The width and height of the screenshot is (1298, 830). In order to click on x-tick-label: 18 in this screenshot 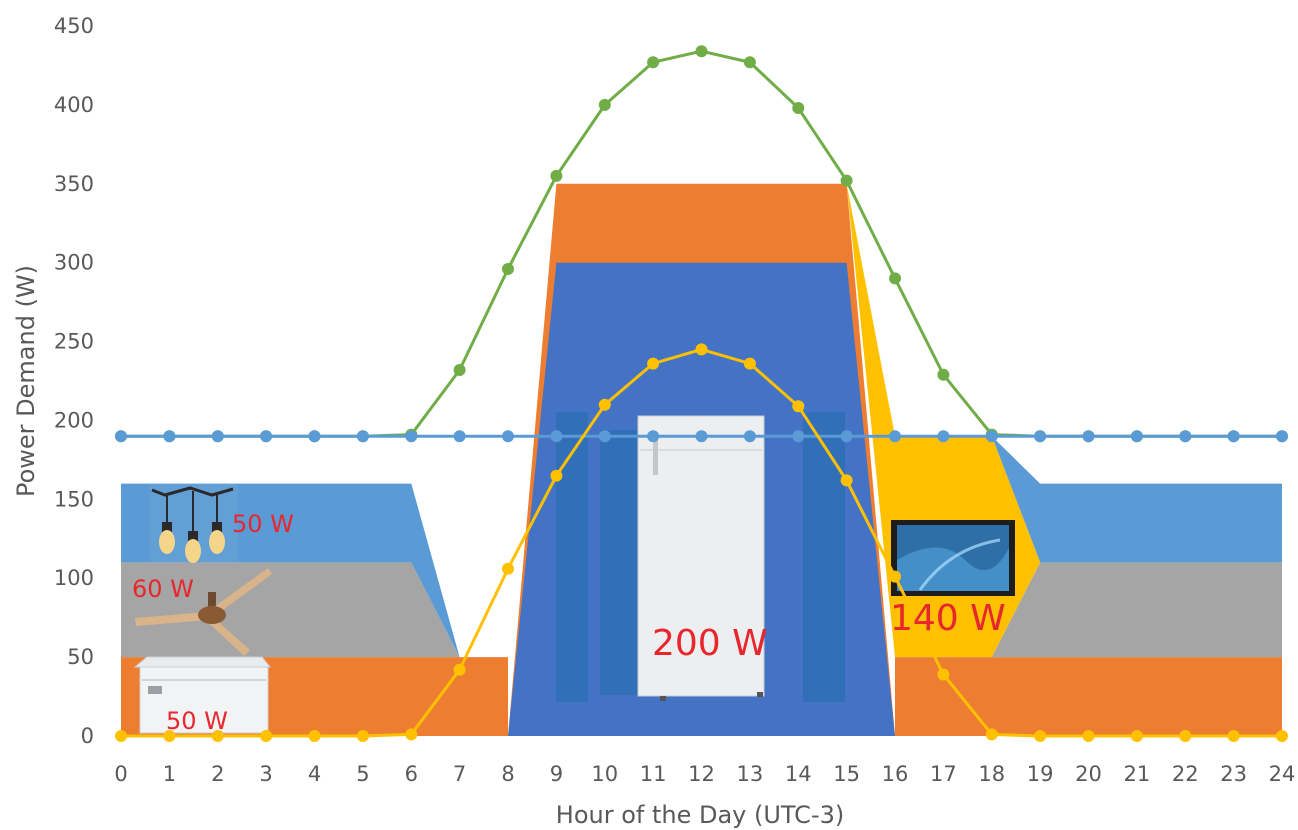, I will do `click(991, 774)`.